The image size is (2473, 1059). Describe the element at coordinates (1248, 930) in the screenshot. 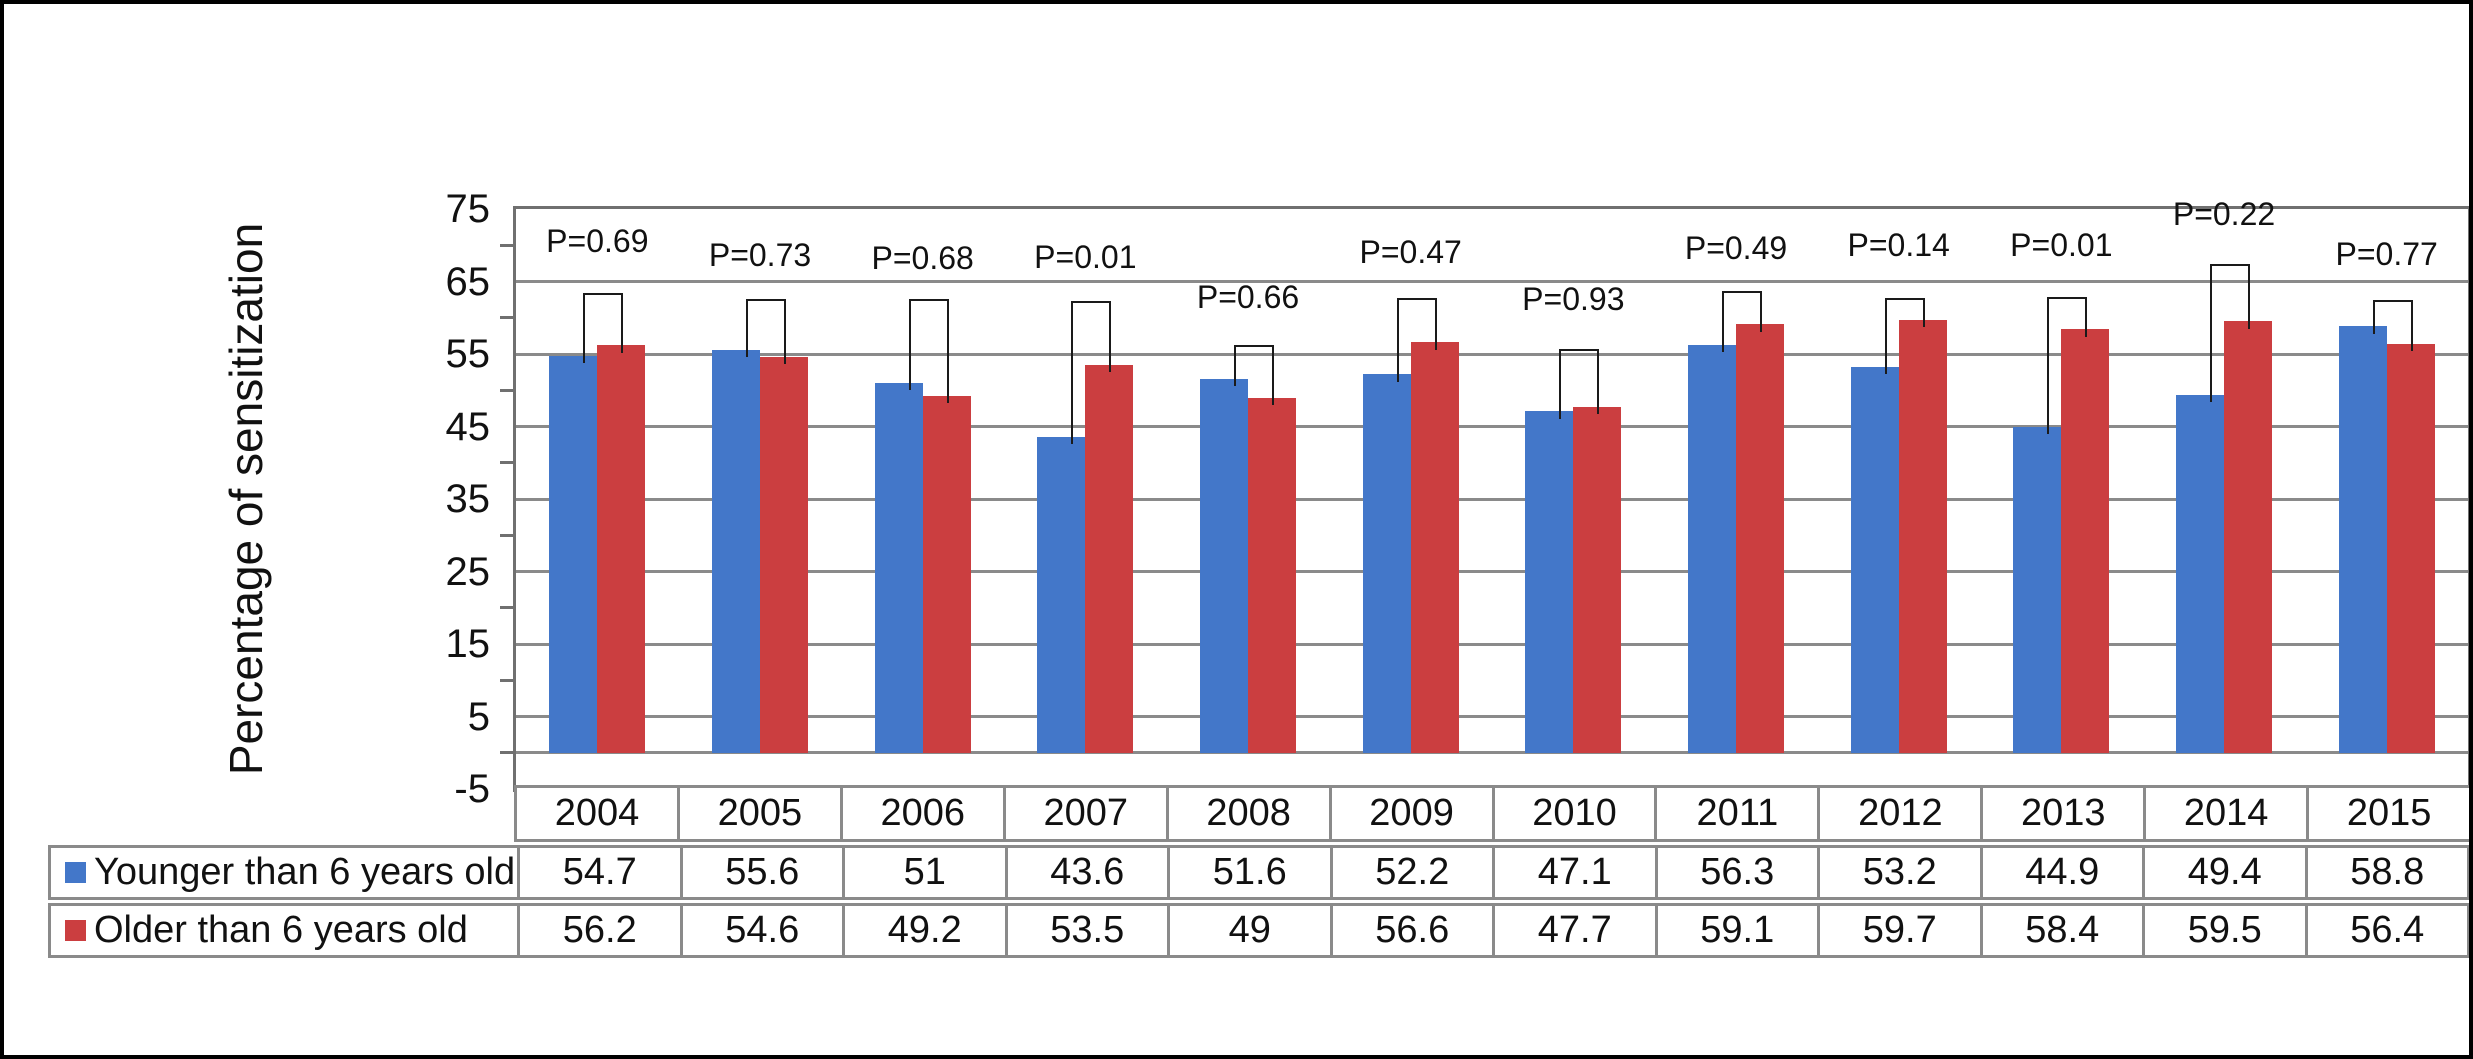

I see `value-older-2008: 49` at that location.